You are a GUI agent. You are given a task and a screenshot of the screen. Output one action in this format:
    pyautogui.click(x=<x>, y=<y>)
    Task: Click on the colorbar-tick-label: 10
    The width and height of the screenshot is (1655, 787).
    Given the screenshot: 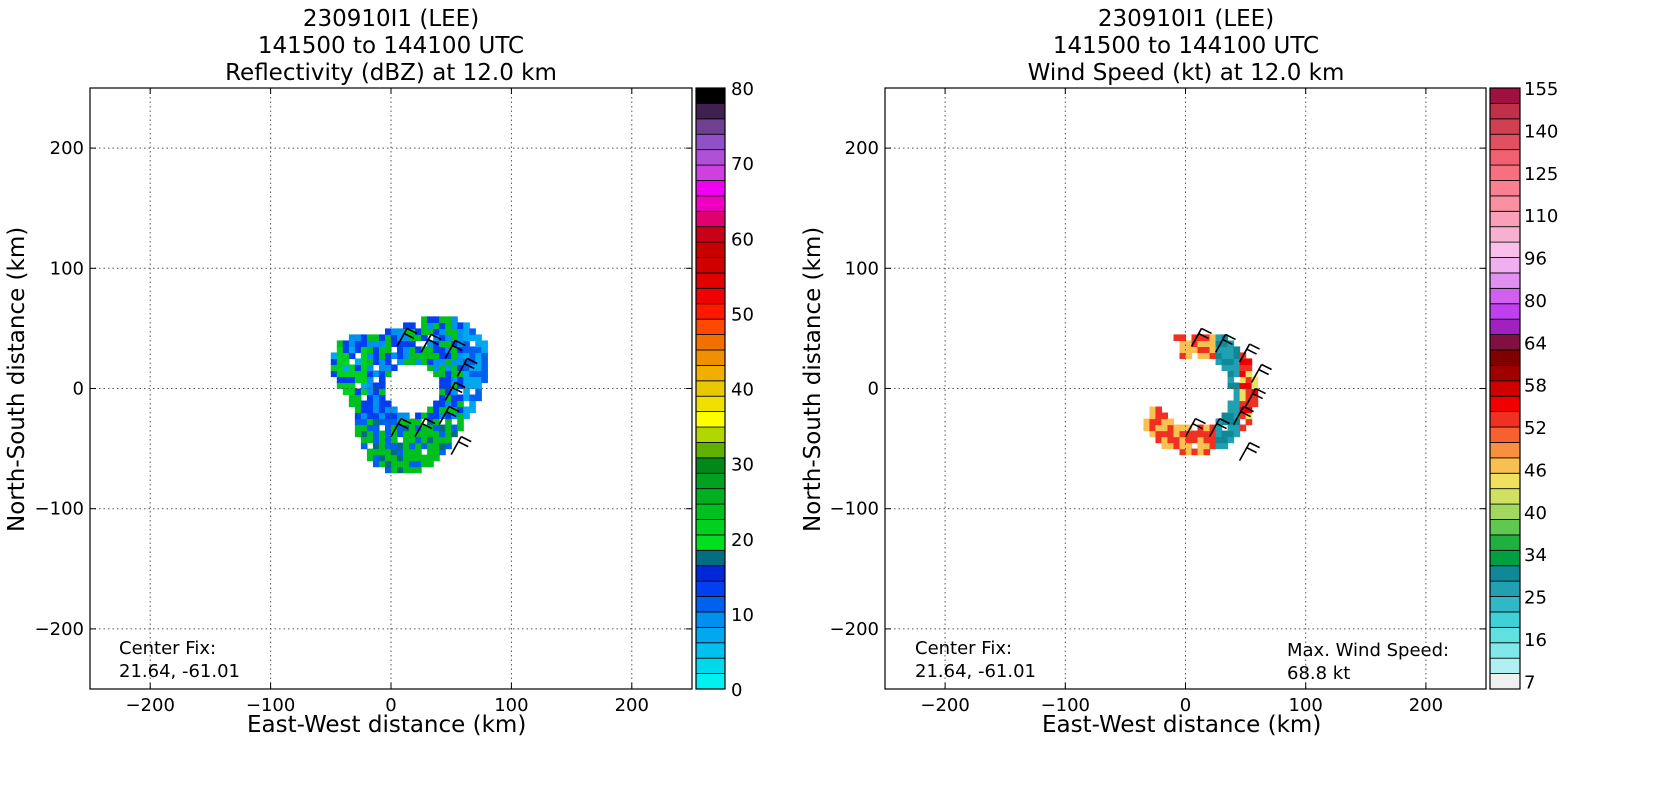 What is the action you would take?
    pyautogui.click(x=742, y=615)
    